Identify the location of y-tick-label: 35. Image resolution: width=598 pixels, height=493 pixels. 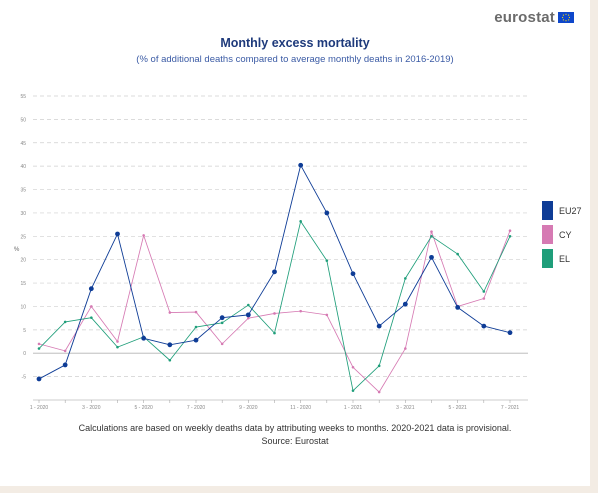
(23, 191).